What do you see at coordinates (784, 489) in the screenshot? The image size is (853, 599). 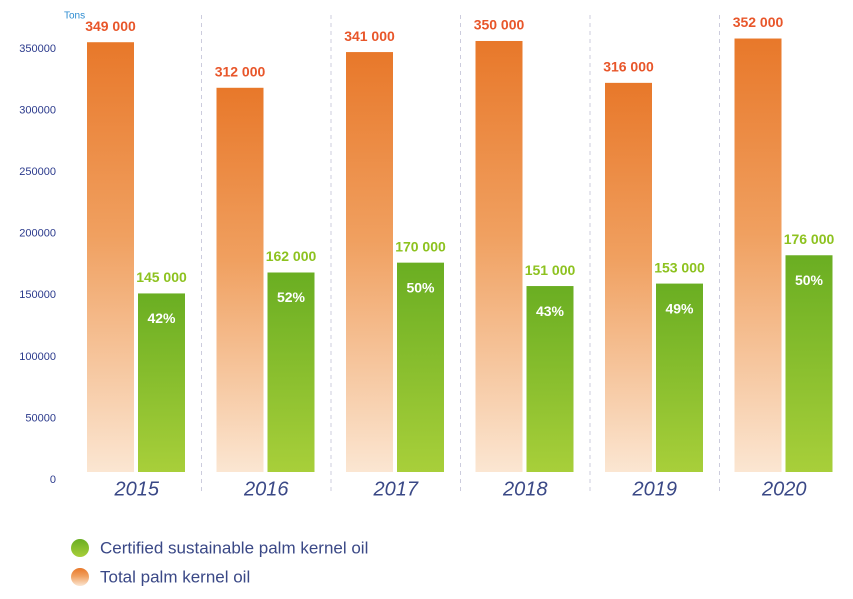 I see `x-tick-label: 2020` at bounding box center [784, 489].